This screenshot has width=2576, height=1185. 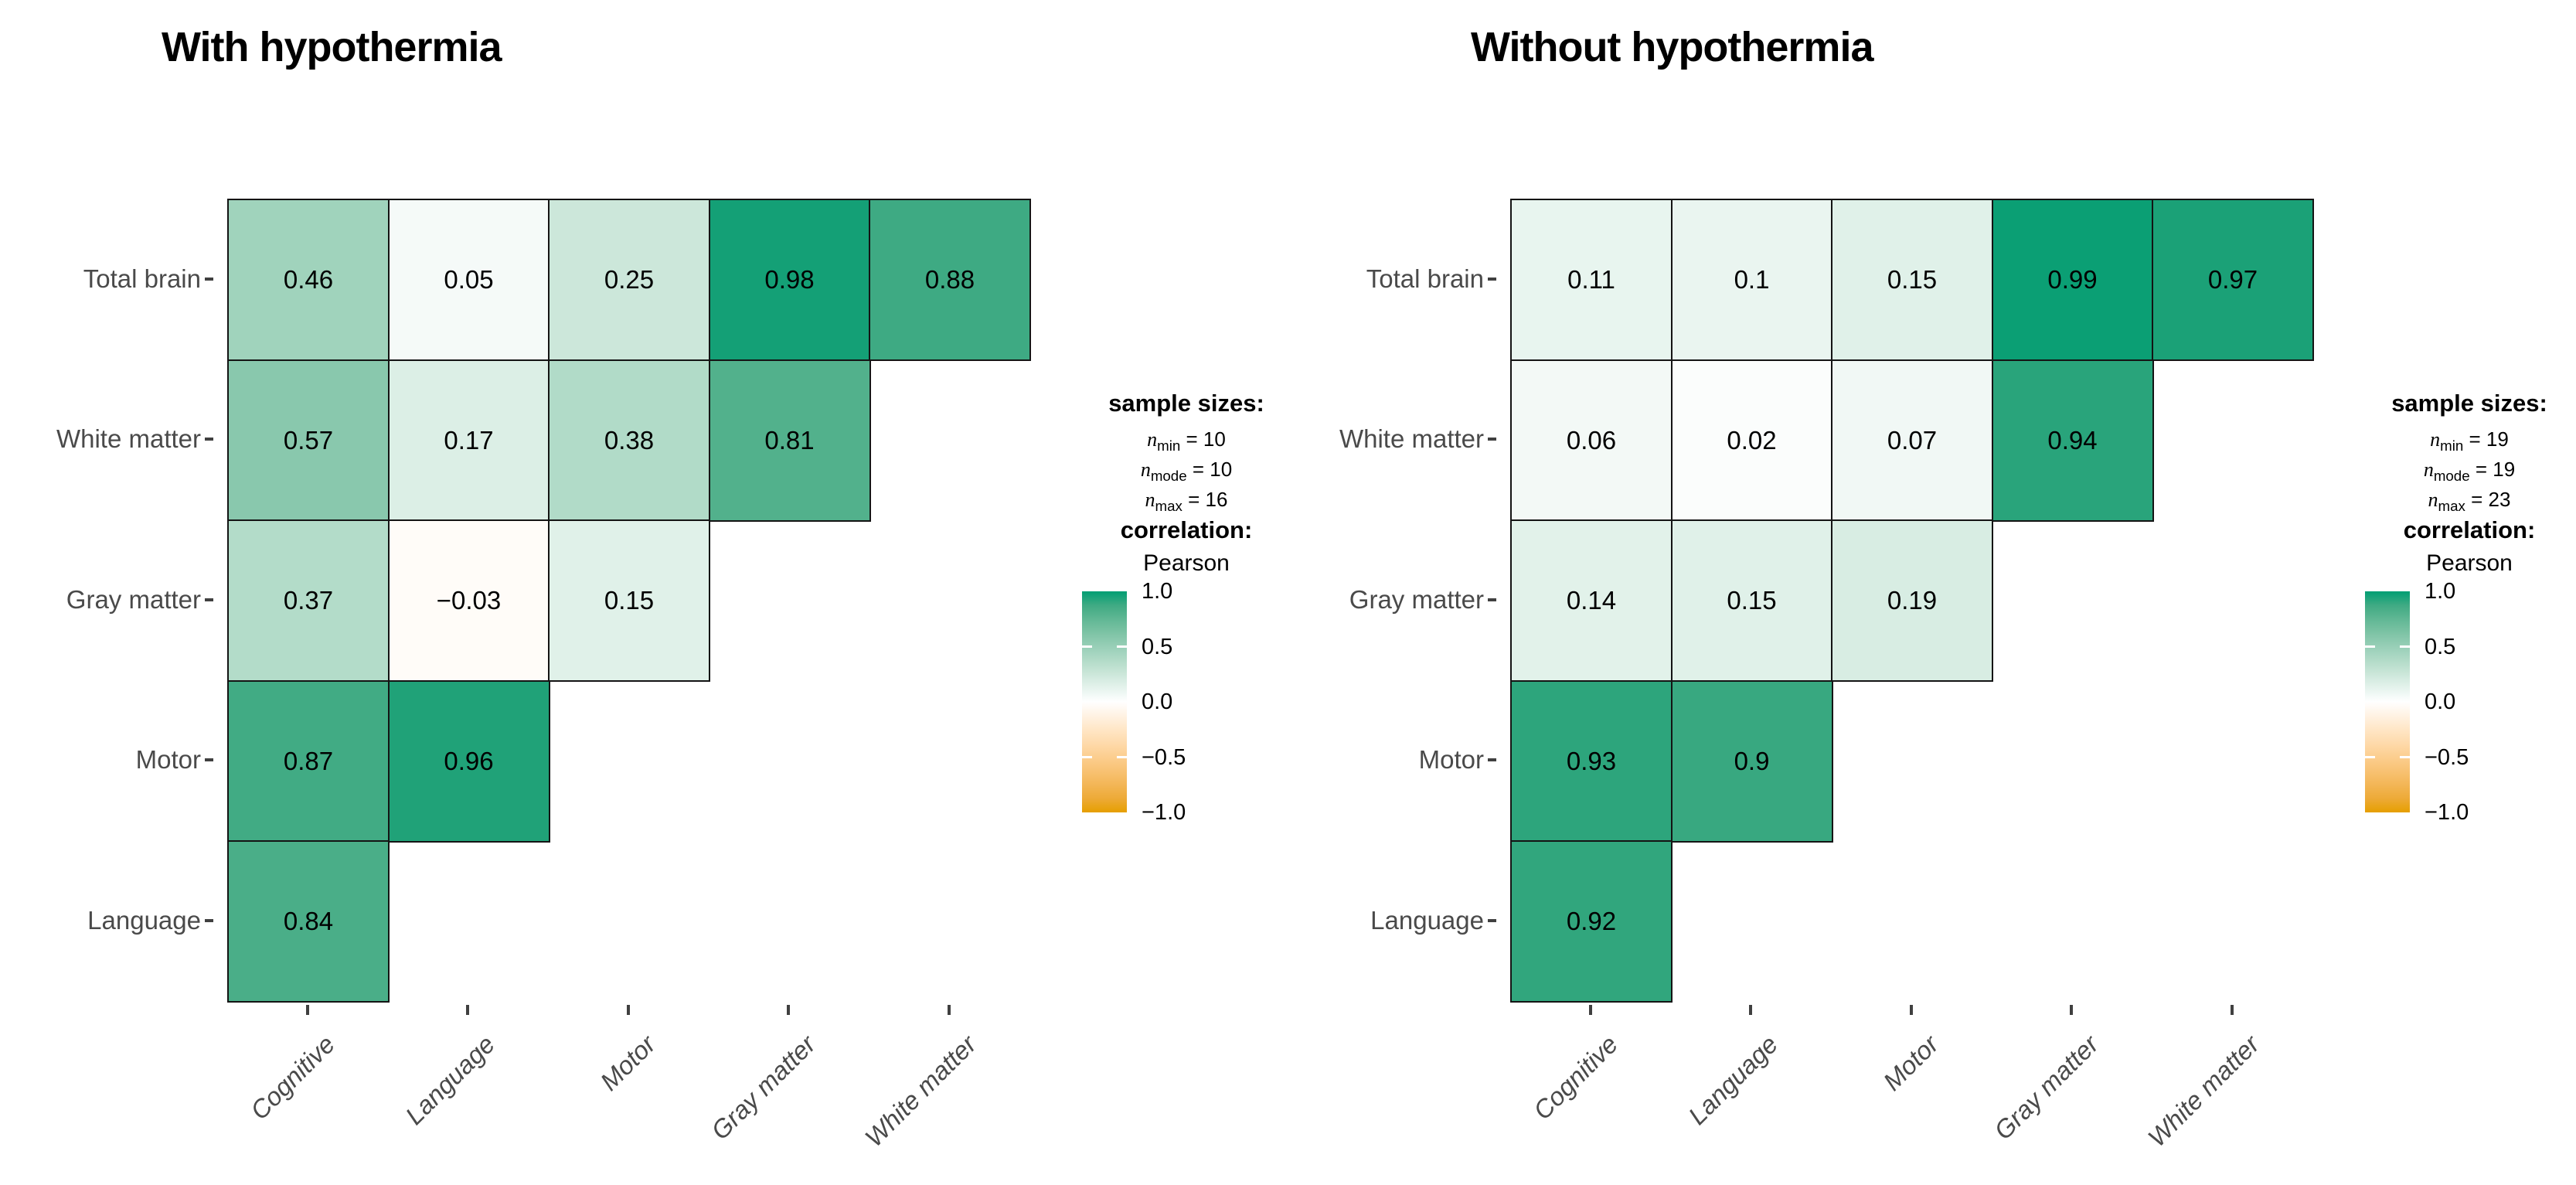 I want to click on panel-title: With hypothermia, so click(x=332, y=47).